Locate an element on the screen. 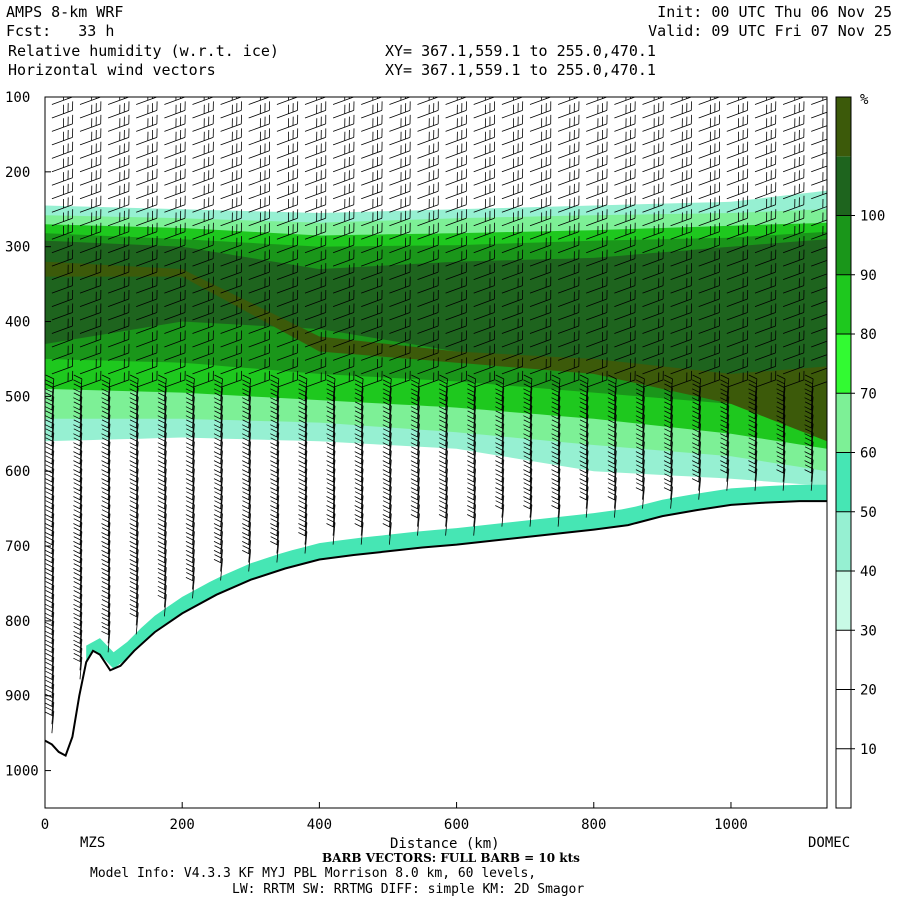  colorbar-swatch is located at coordinates (843, 186).